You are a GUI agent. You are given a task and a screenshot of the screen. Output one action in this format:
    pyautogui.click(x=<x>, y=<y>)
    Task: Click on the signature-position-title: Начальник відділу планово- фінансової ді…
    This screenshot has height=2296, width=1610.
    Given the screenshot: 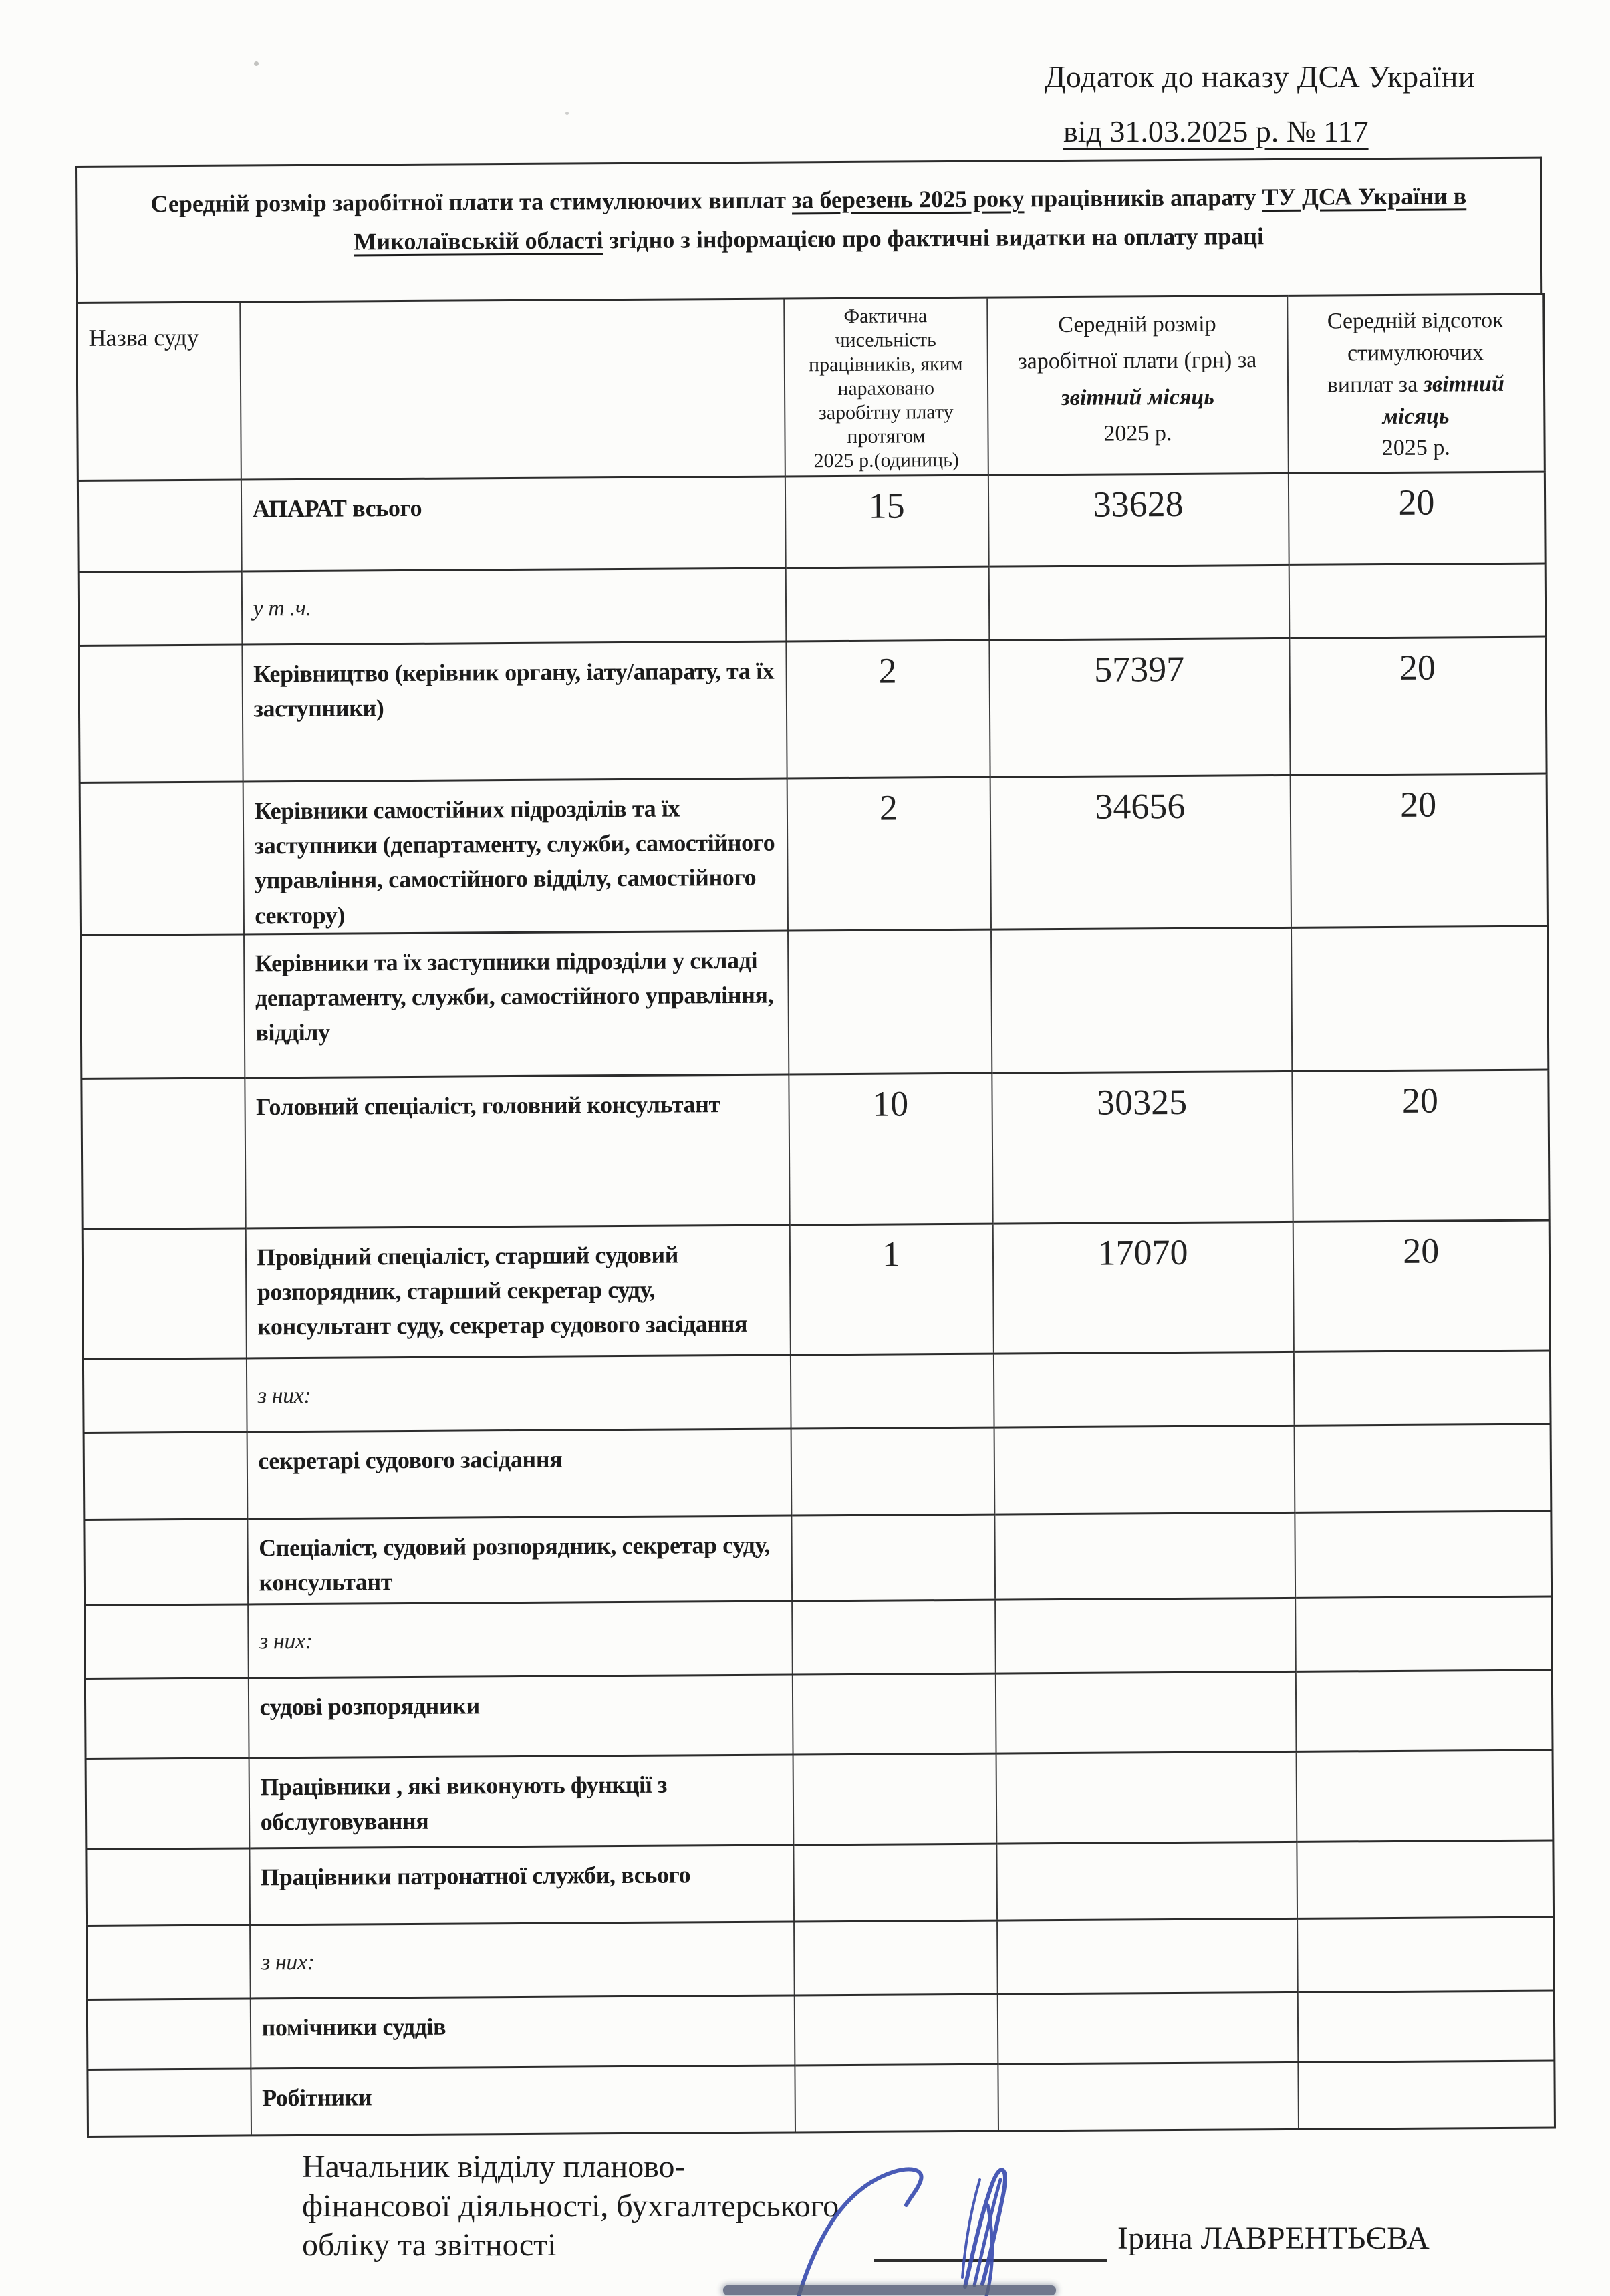 What is the action you would take?
    pyautogui.click(x=570, y=2206)
    